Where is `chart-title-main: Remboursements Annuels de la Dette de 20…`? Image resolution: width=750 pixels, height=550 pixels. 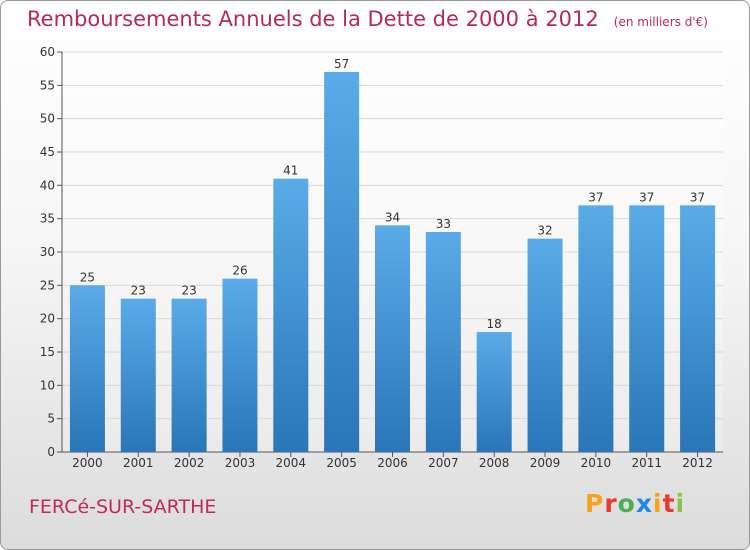
chart-title-main: Remboursements Annuels de la Dette de 20… is located at coordinates (313, 19).